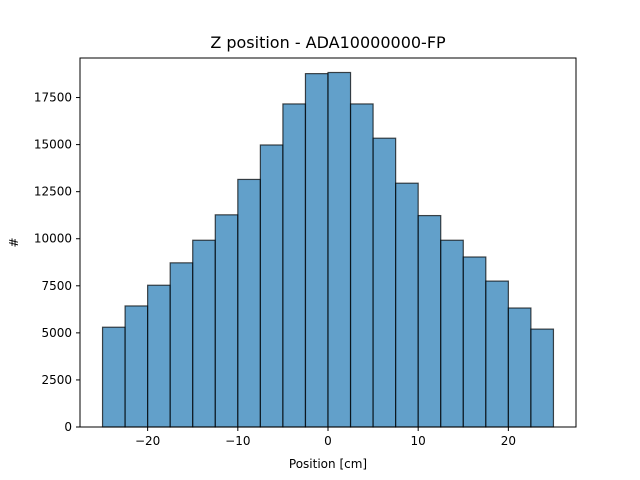 Image resolution: width=640 pixels, height=480 pixels. What do you see at coordinates (328, 464) in the screenshot?
I see `x-axis-label: Position [cm]` at bounding box center [328, 464].